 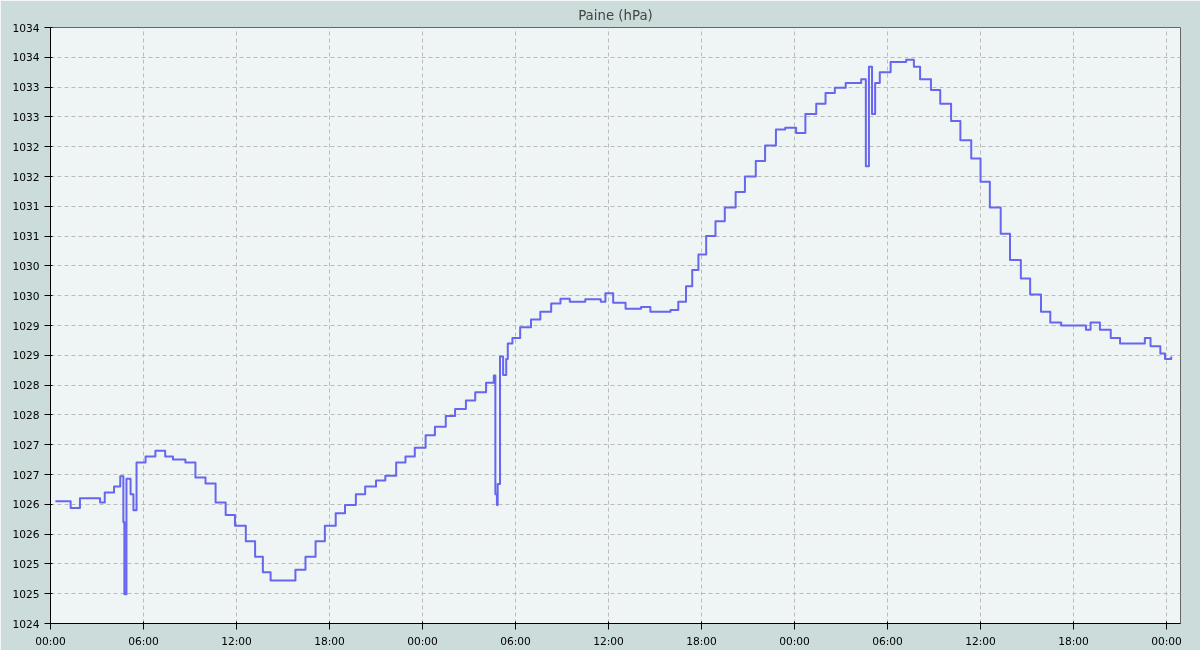 I want to click on y-tick-label: 1024, so click(x=26, y=624).